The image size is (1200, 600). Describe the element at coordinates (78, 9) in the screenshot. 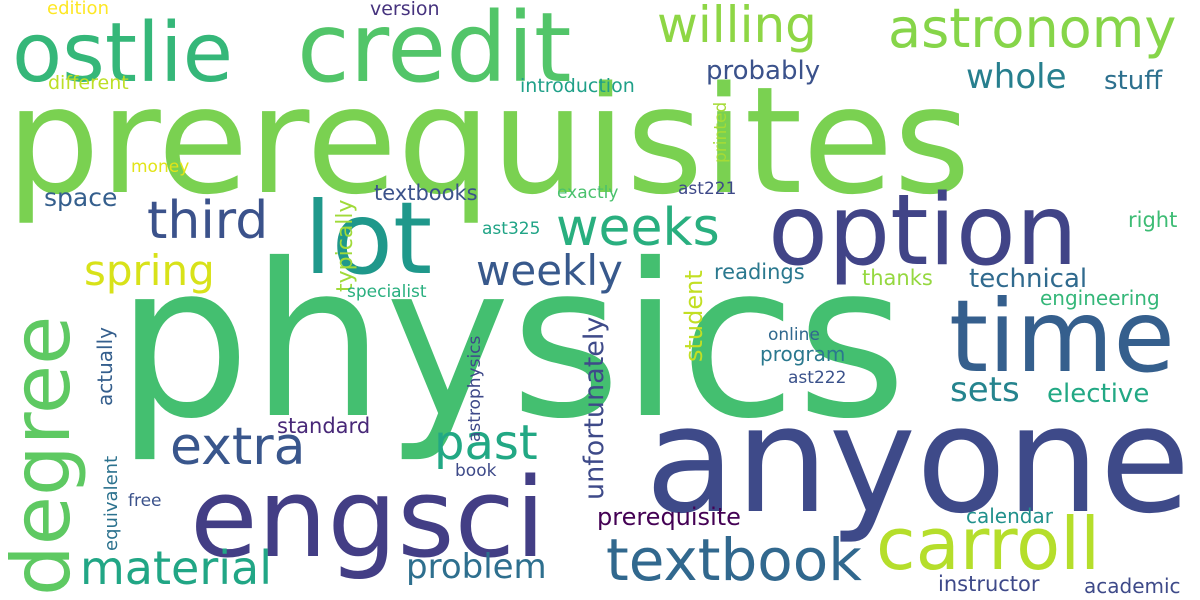

I see `word: edition` at that location.